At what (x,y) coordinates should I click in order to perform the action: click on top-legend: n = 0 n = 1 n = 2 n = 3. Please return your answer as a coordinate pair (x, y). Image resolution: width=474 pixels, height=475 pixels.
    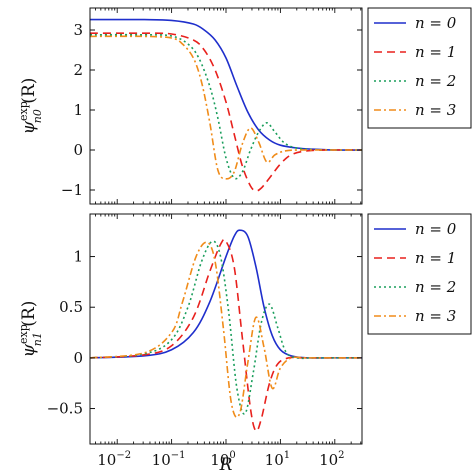
    Looking at the image, I should click on (419, 68).